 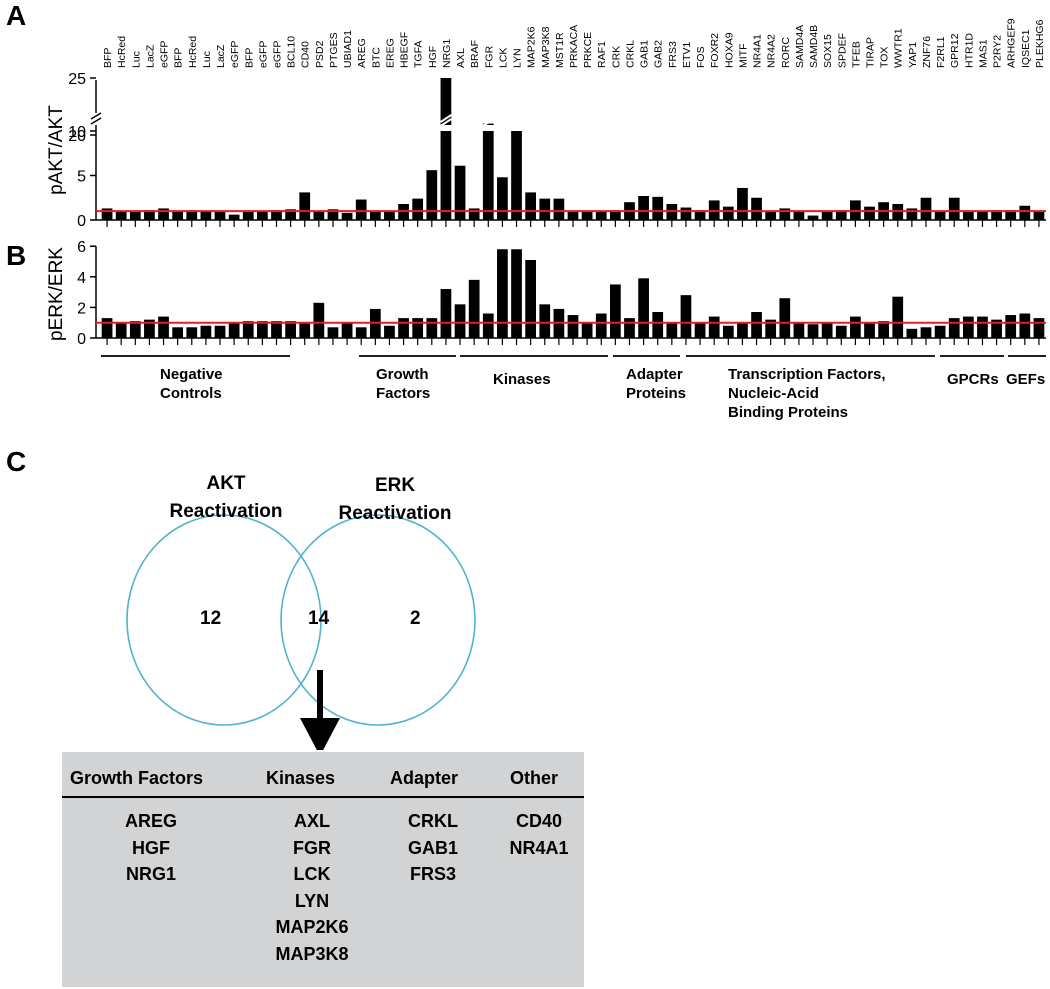 What do you see at coordinates (348, 49) in the screenshot?
I see `gene-label: UBIAD1` at bounding box center [348, 49].